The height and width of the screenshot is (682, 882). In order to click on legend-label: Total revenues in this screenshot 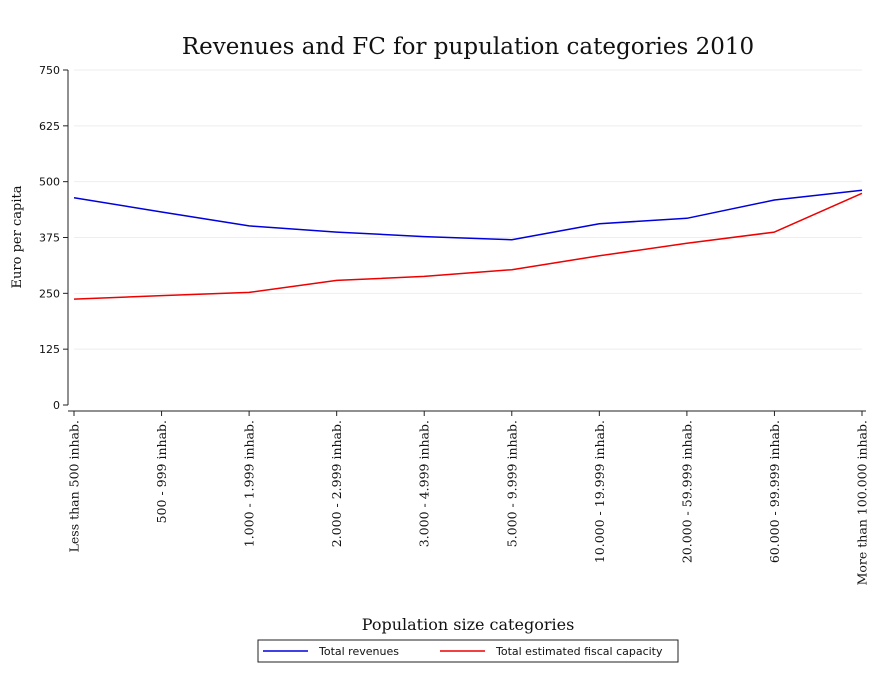, I will do `click(358, 651)`.